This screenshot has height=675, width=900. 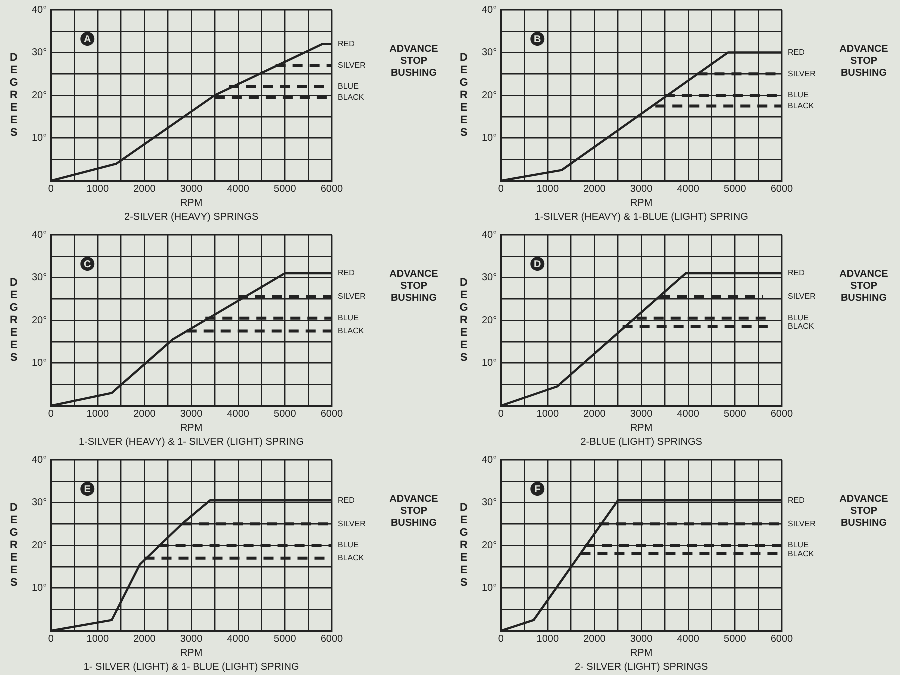 What do you see at coordinates (802, 297) in the screenshot?
I see `text: SILVER` at bounding box center [802, 297].